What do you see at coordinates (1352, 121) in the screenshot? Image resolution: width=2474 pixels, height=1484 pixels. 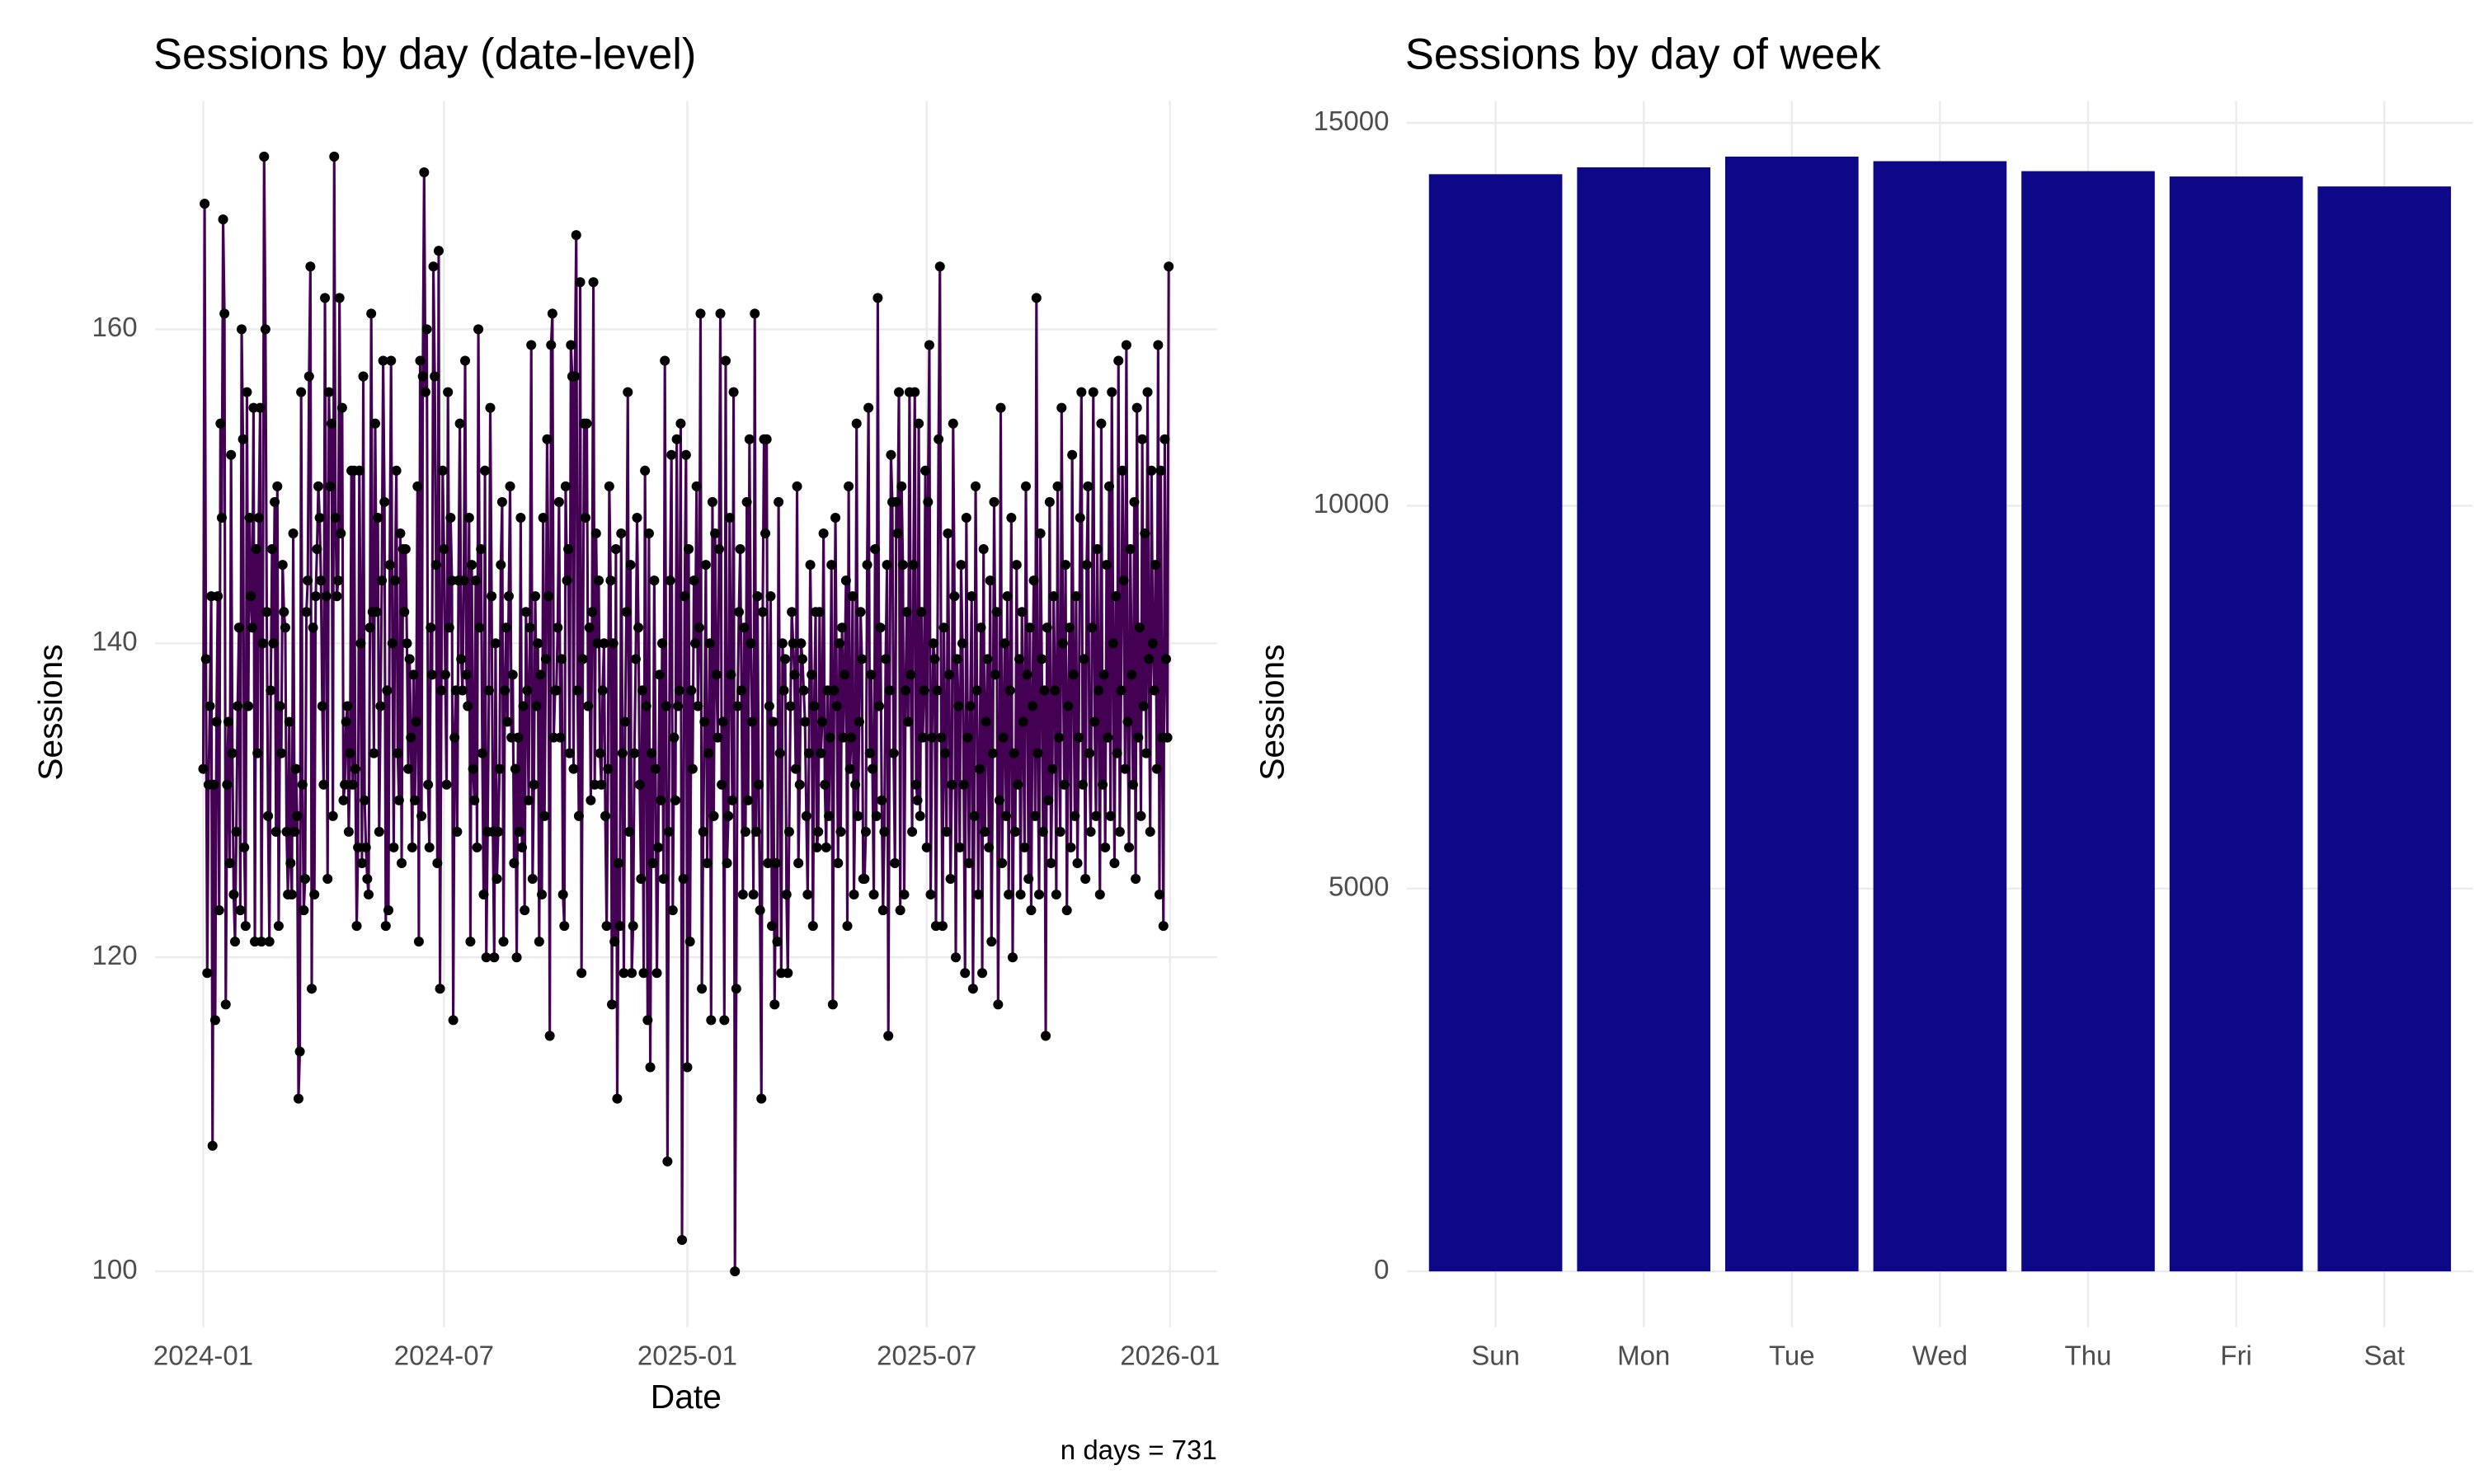 I see `y-tick-label: 15000` at bounding box center [1352, 121].